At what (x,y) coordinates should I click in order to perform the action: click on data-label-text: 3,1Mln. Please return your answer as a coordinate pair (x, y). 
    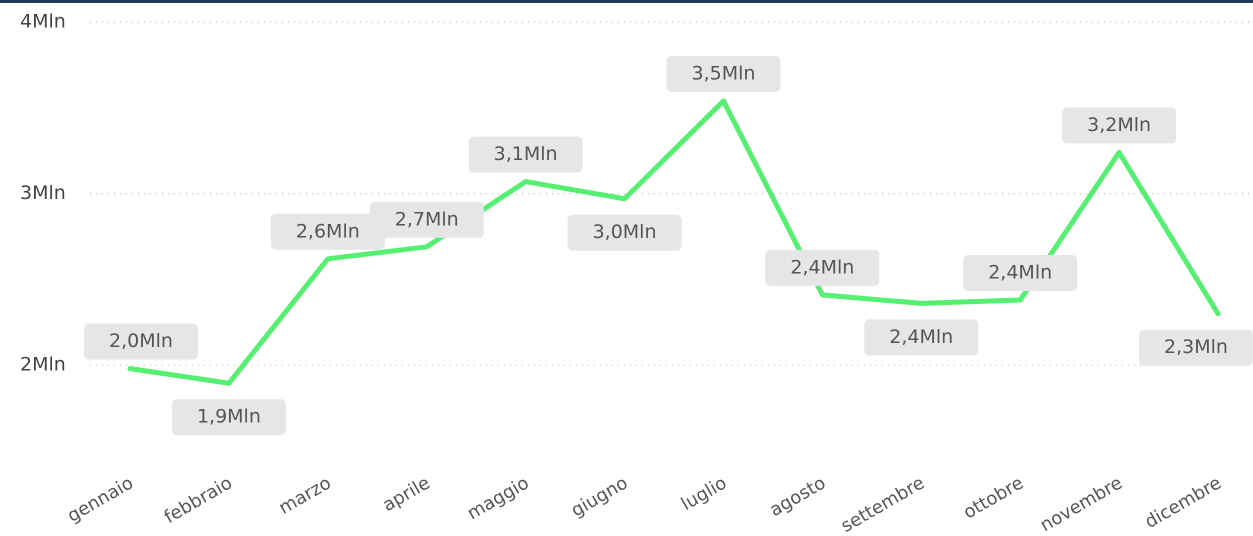
    Looking at the image, I should click on (526, 154).